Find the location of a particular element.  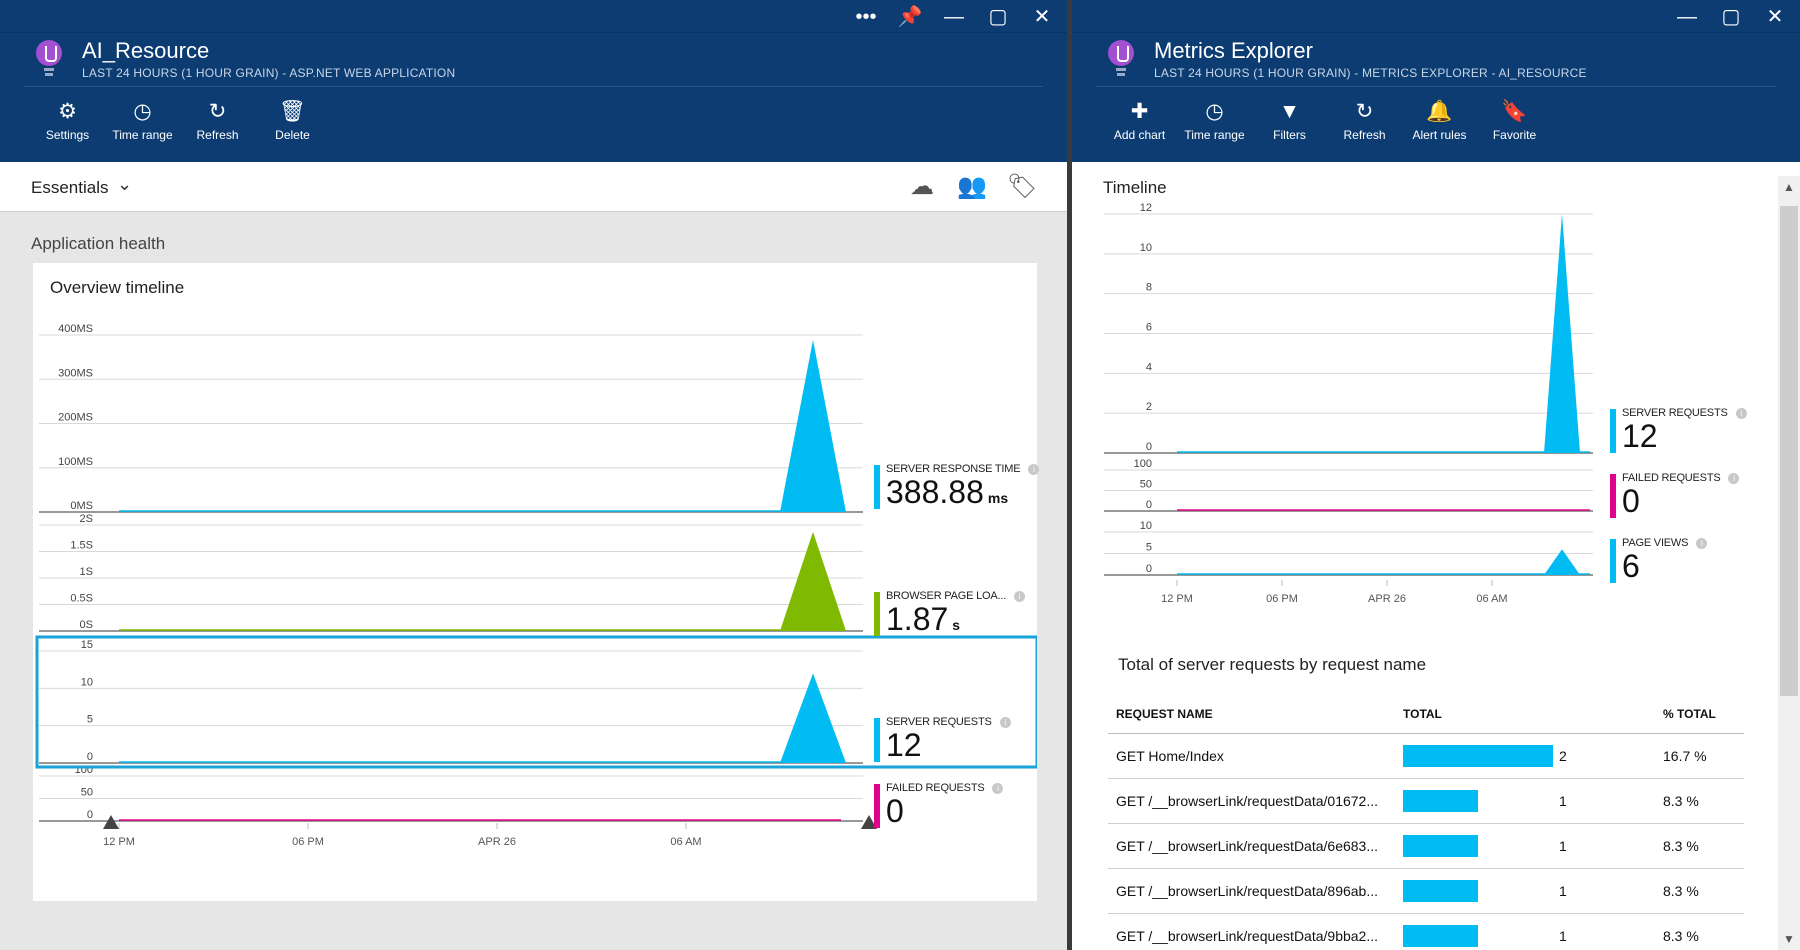

metric-page-views: PAGE VIEWS i 6 is located at coordinates (1659, 560).